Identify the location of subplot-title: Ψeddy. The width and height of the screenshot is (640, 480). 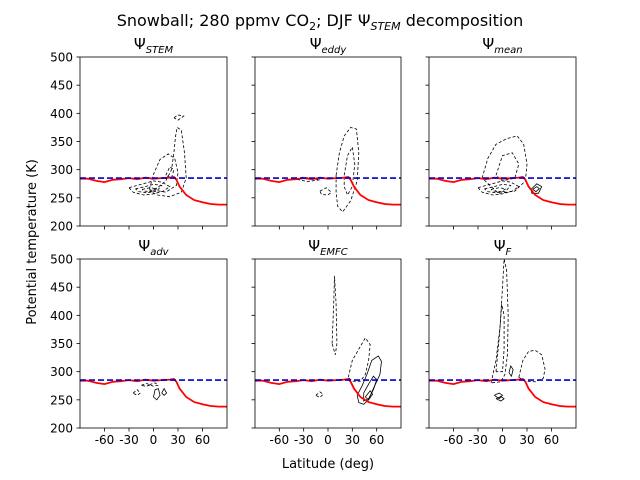
(329, 45).